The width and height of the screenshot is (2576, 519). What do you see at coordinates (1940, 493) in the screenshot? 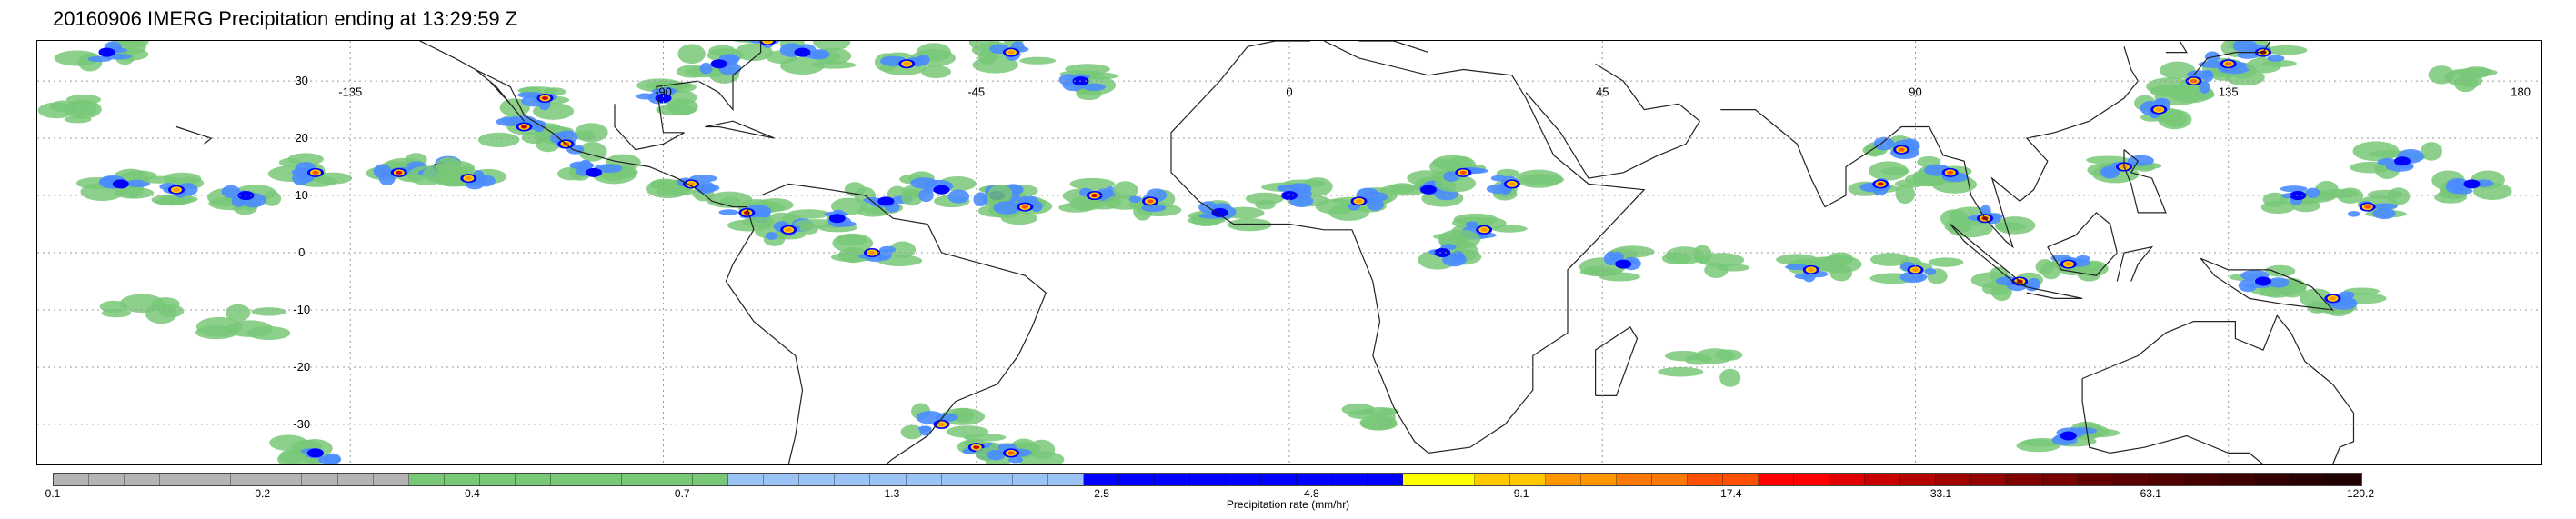
I see `colorbar-tick-label: 33.1` at bounding box center [1940, 493].